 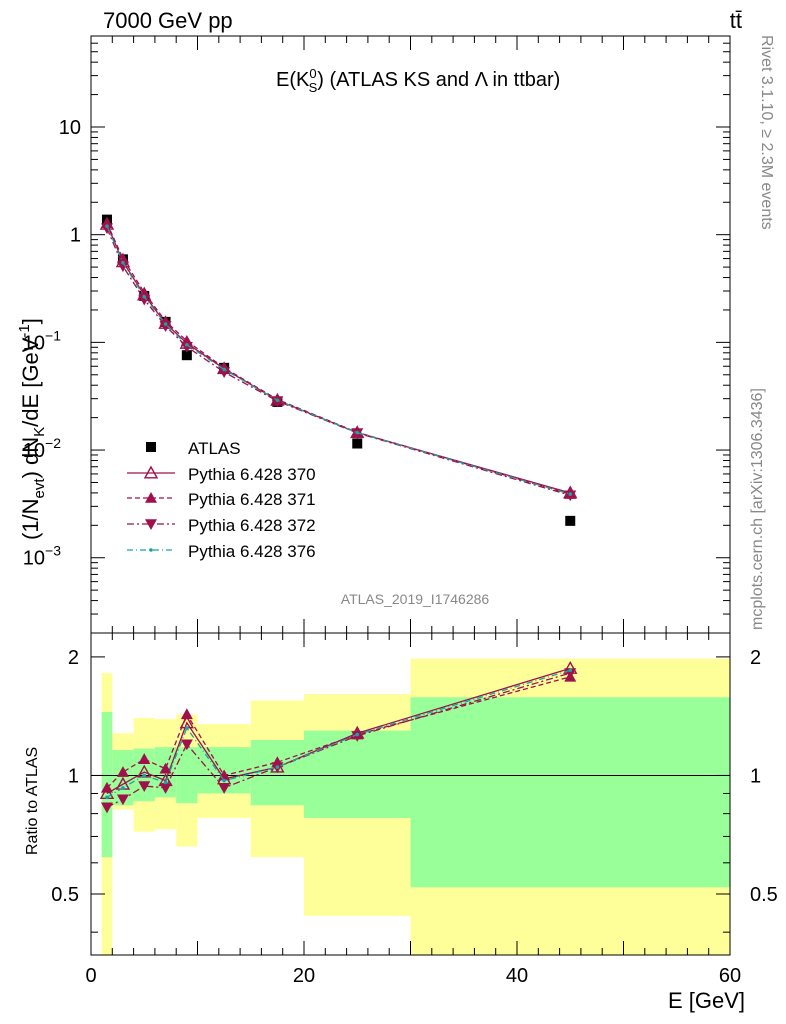 What do you see at coordinates (73, 776) in the screenshot?
I see `ratio-y-tick-label: 1` at bounding box center [73, 776].